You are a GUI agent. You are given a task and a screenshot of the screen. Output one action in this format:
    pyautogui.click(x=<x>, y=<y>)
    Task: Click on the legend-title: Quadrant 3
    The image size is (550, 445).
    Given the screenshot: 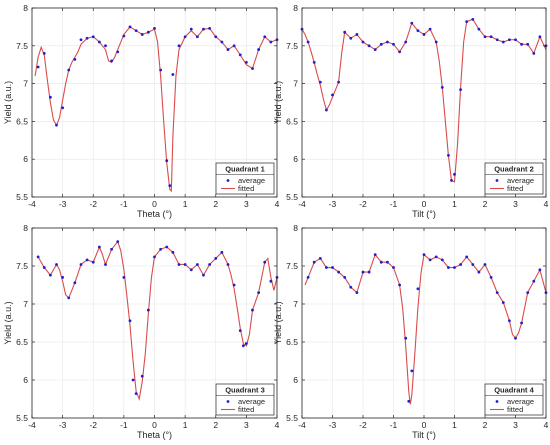 What is the action you would take?
    pyautogui.click(x=245, y=390)
    